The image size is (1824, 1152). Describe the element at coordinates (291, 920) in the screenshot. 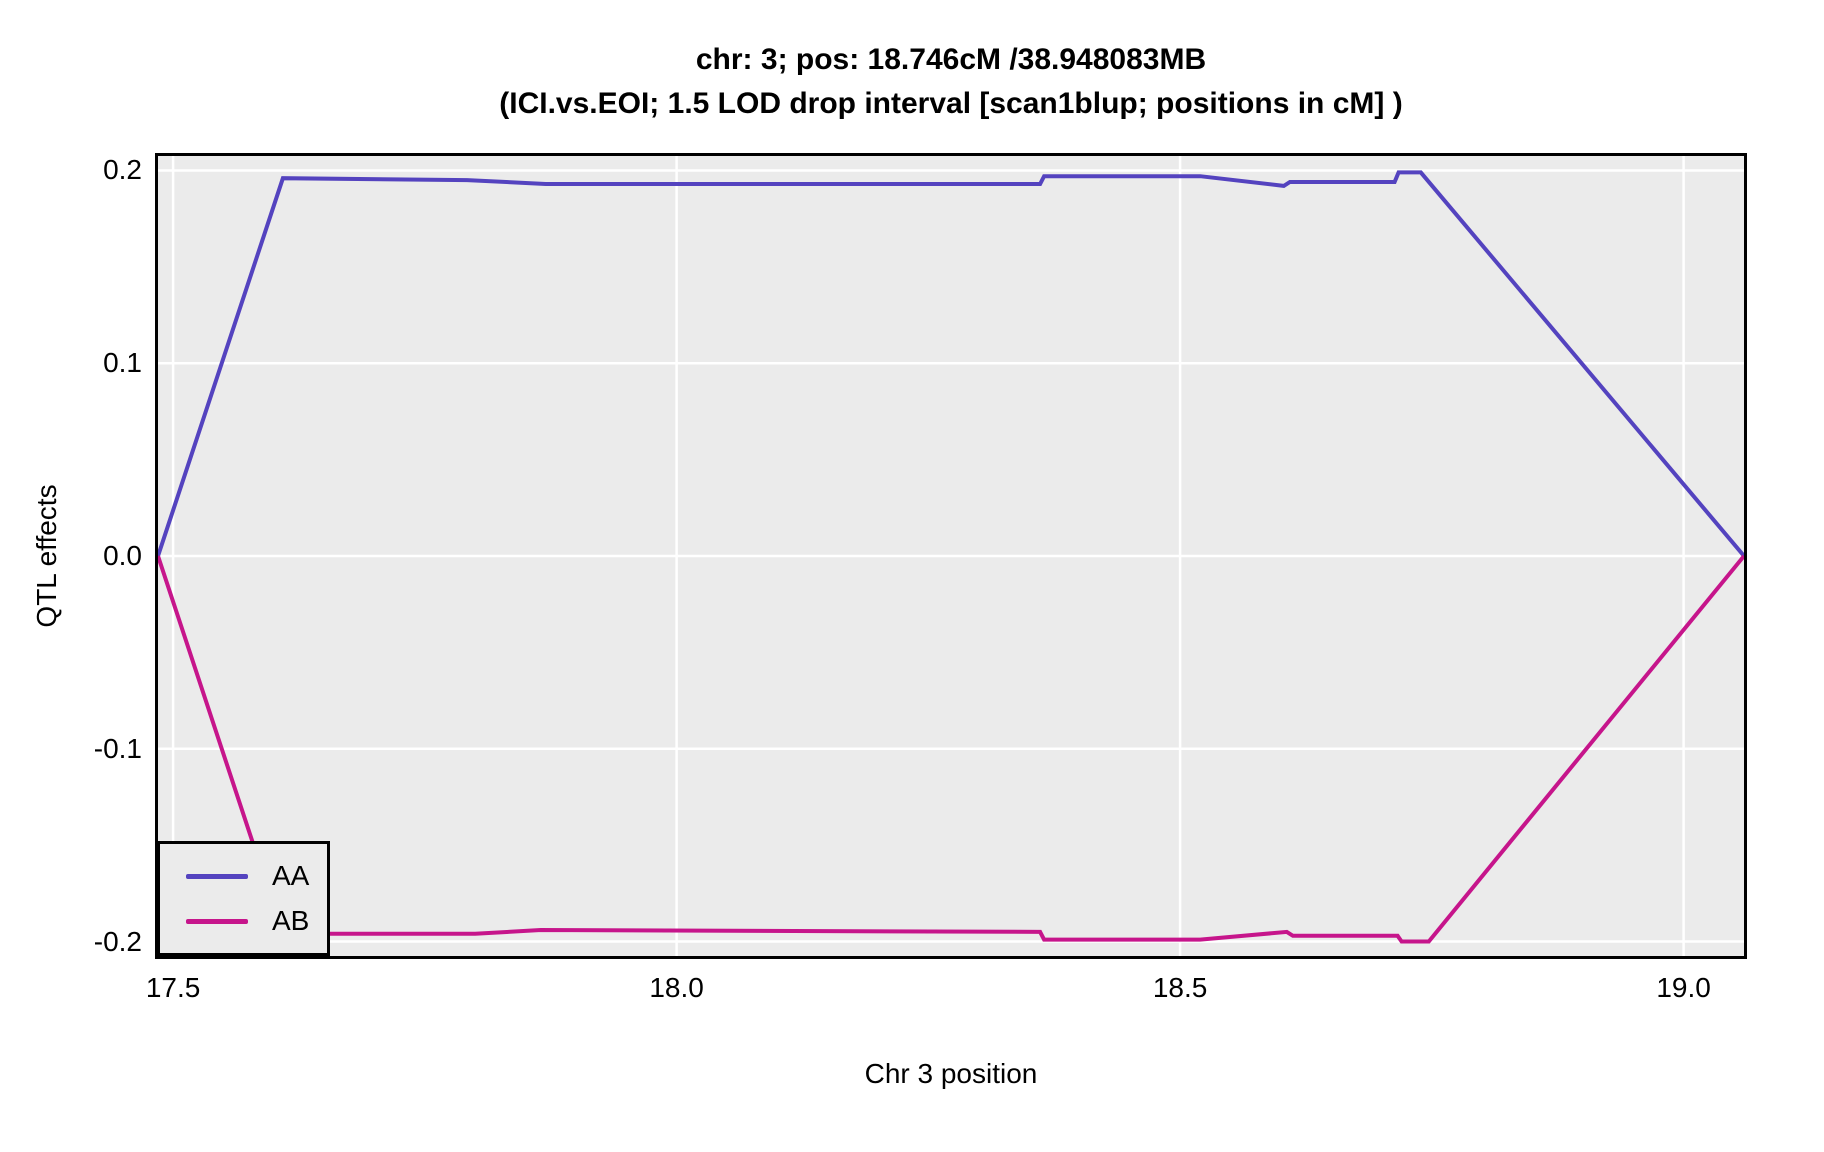

I see `legend-label: AB` at that location.